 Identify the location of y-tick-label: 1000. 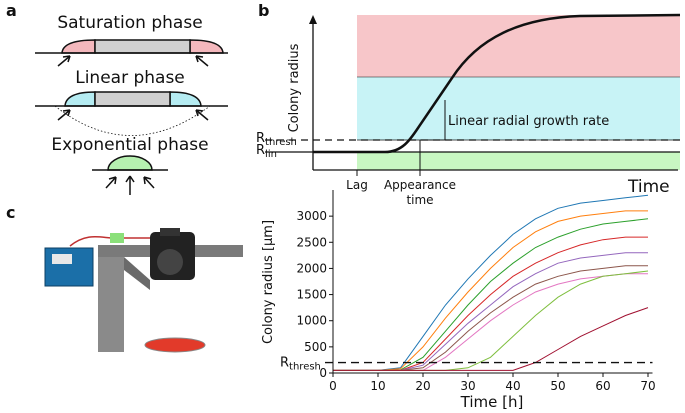
(311, 321).